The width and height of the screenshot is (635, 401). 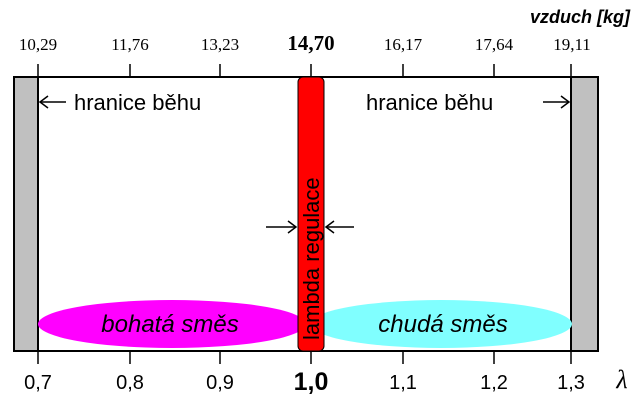 What do you see at coordinates (38, 383) in the screenshot?
I see `bottom-tick-label-0: 0,7` at bounding box center [38, 383].